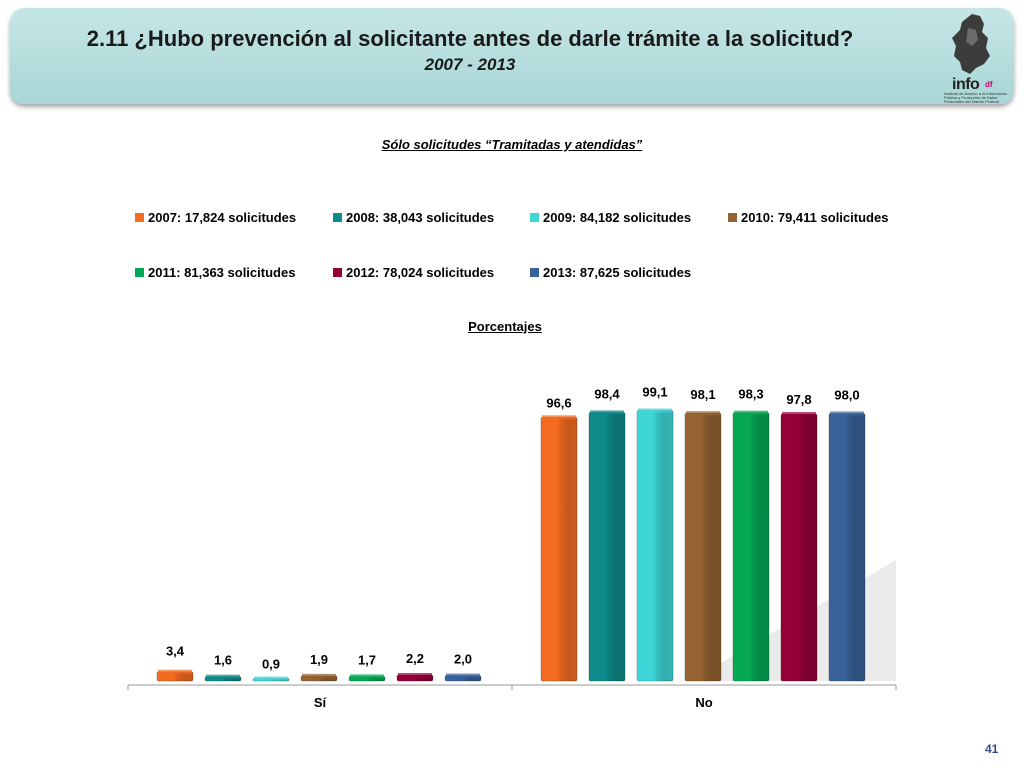 The image size is (1024, 768). Describe the element at coordinates (222, 217) in the screenshot. I see `legend-label: 2007: 17,824 solicitudes` at that location.